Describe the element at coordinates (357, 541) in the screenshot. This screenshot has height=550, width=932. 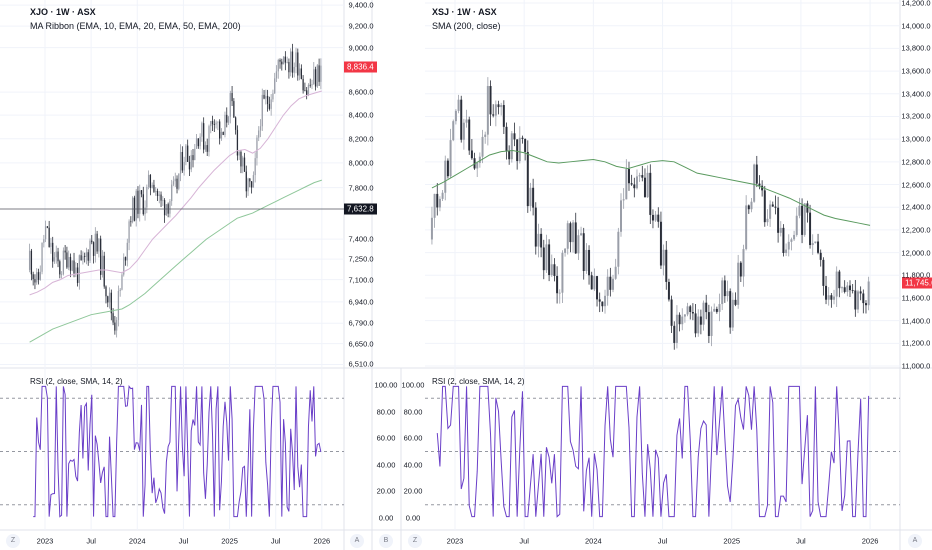
I see `left-auto-scale-button: A` at that location.